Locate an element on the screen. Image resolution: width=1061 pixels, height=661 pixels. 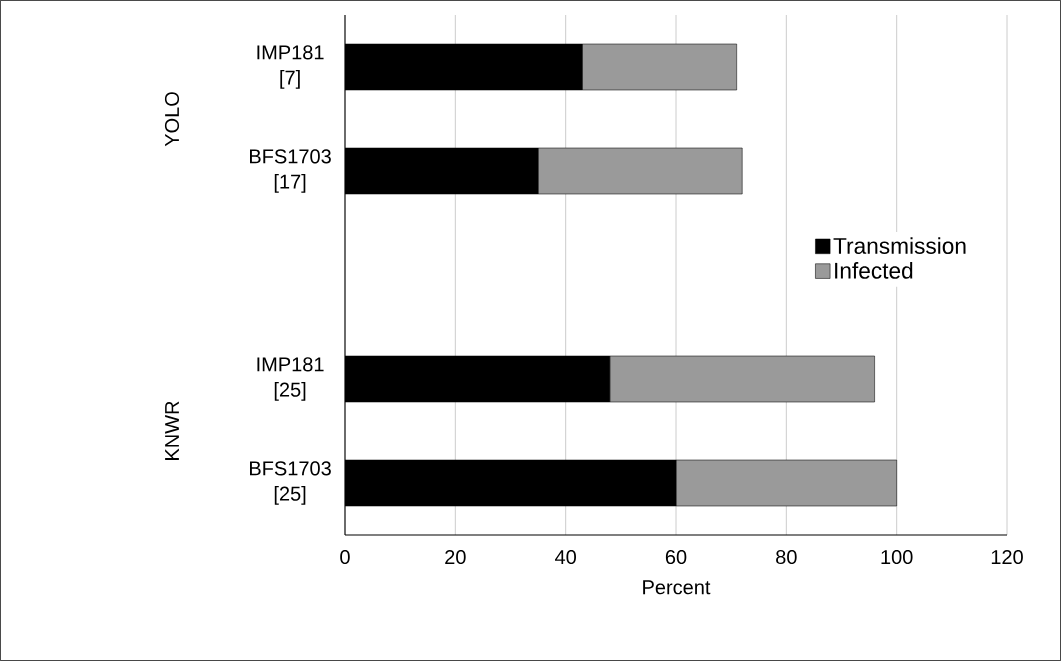
text: KNWR is located at coordinates (172, 430).